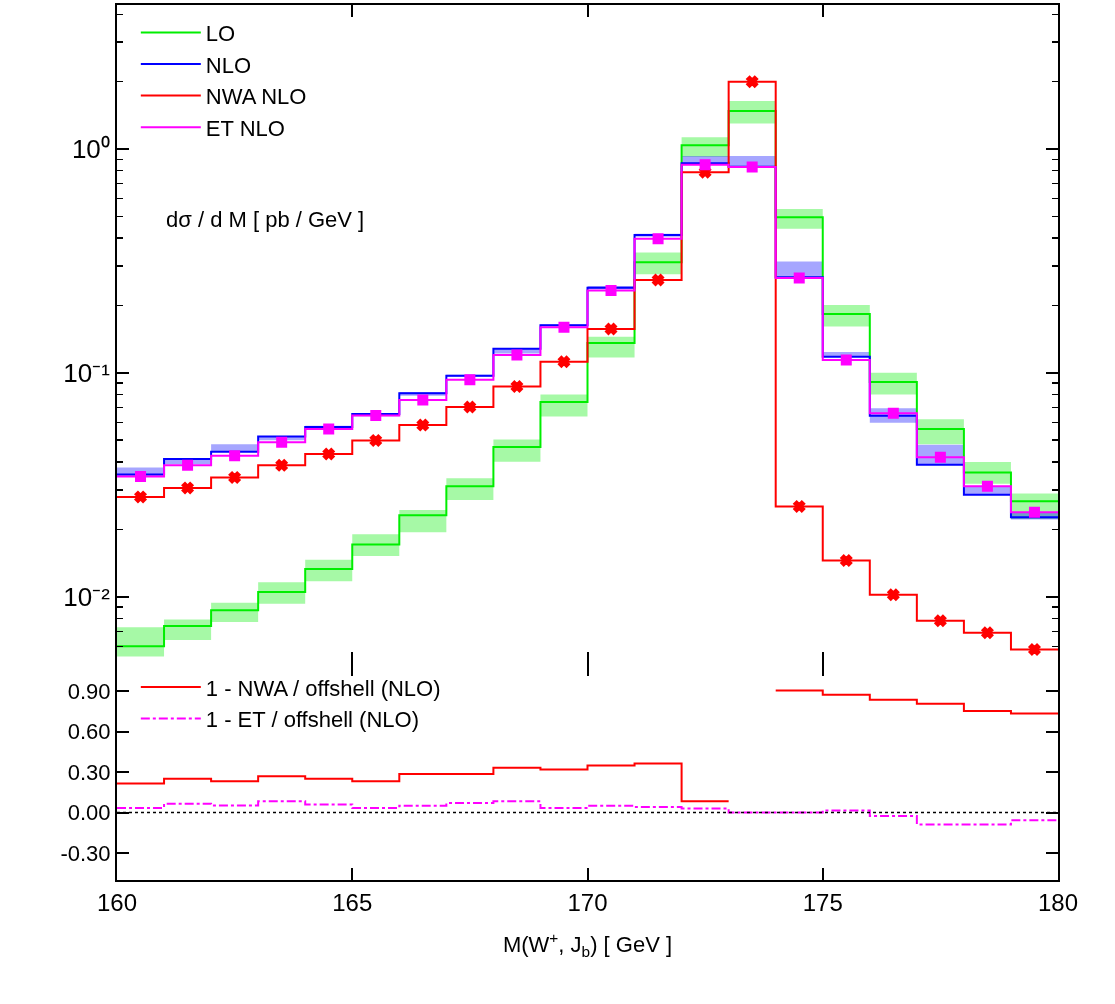  What do you see at coordinates (87, 372) in the screenshot?
I see `y-tick-label: 10⁻¹` at bounding box center [87, 372].